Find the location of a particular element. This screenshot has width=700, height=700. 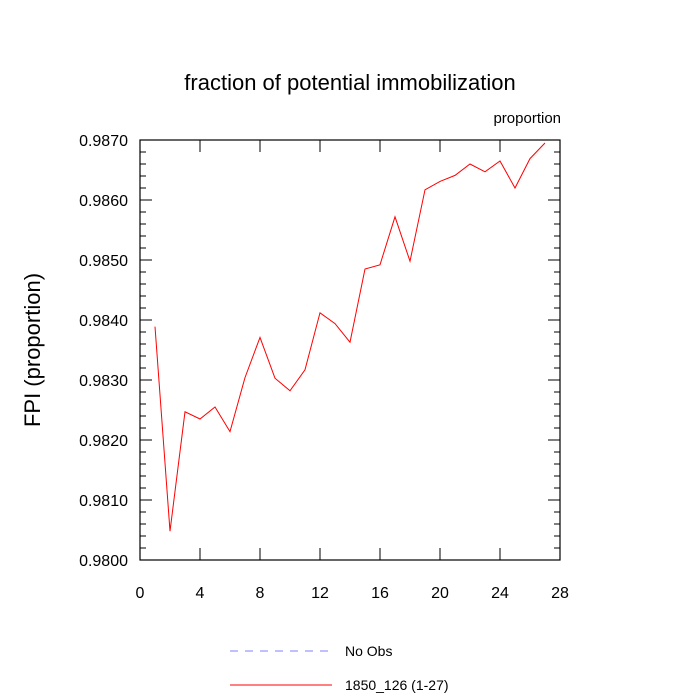

y-axis-label: FPI (proportion) is located at coordinates (32, 350).